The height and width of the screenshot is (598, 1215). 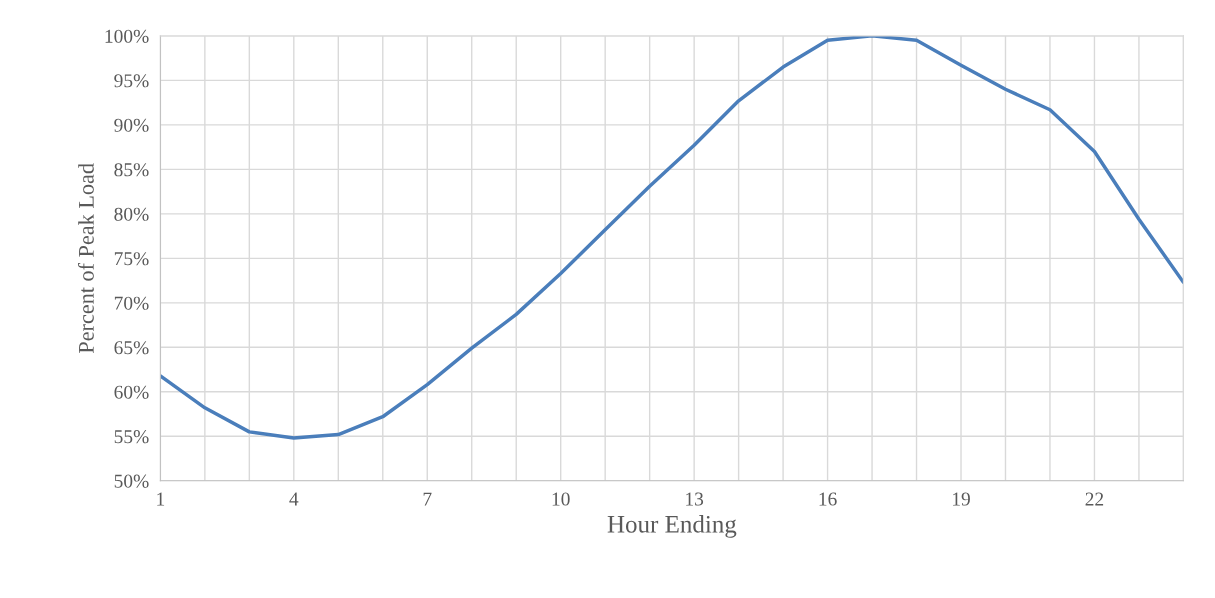 What do you see at coordinates (131, 392) in the screenshot?
I see `y-tick-label: 60%` at bounding box center [131, 392].